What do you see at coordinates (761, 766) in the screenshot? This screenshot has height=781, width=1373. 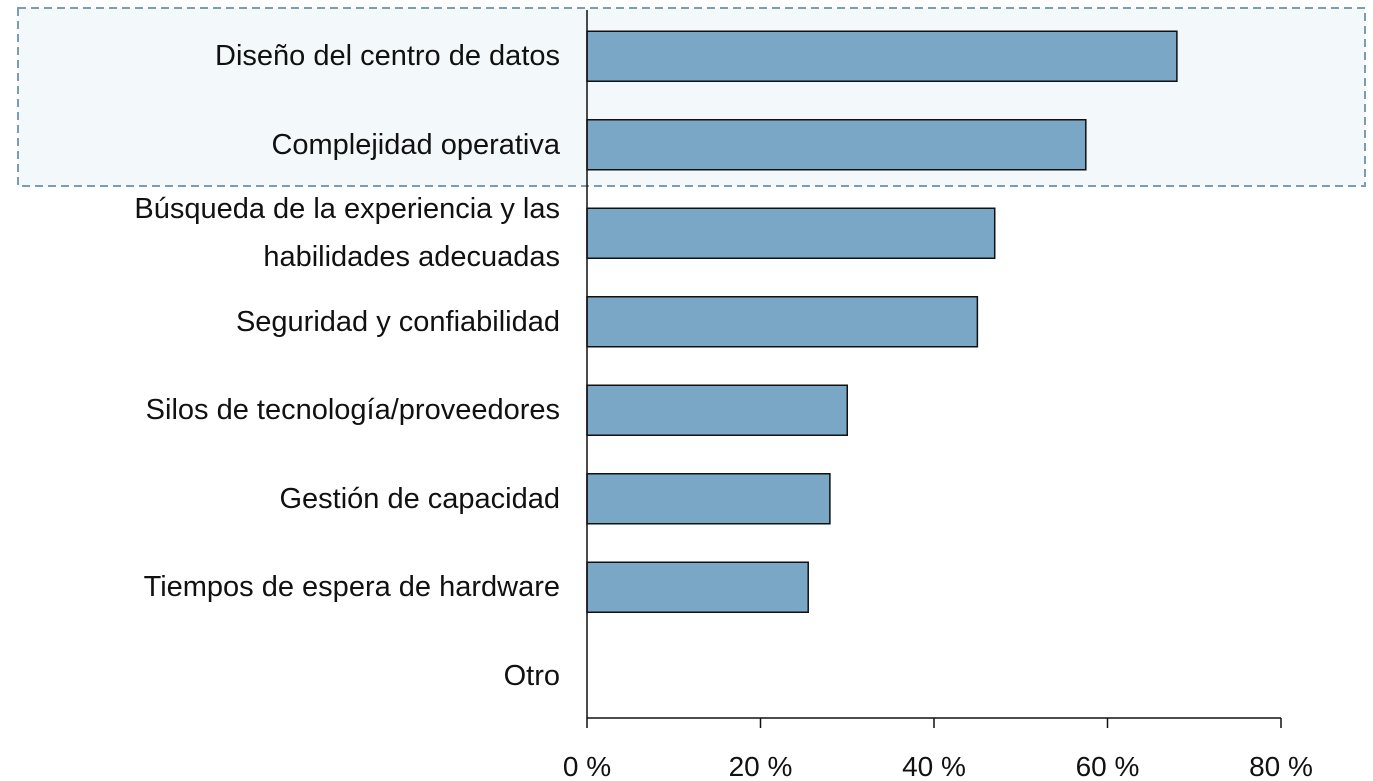 I see `x-tick-label: 20 %` at bounding box center [761, 766].